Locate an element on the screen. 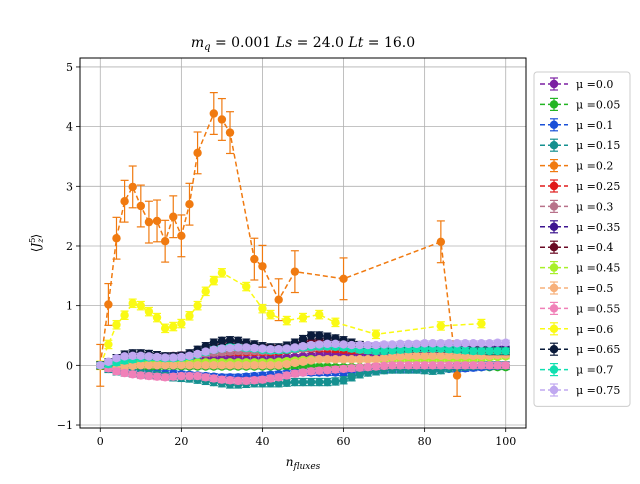 Image resolution: width=640 pixels, height=484 pixels. series-0.55 is located at coordinates (303, 373).